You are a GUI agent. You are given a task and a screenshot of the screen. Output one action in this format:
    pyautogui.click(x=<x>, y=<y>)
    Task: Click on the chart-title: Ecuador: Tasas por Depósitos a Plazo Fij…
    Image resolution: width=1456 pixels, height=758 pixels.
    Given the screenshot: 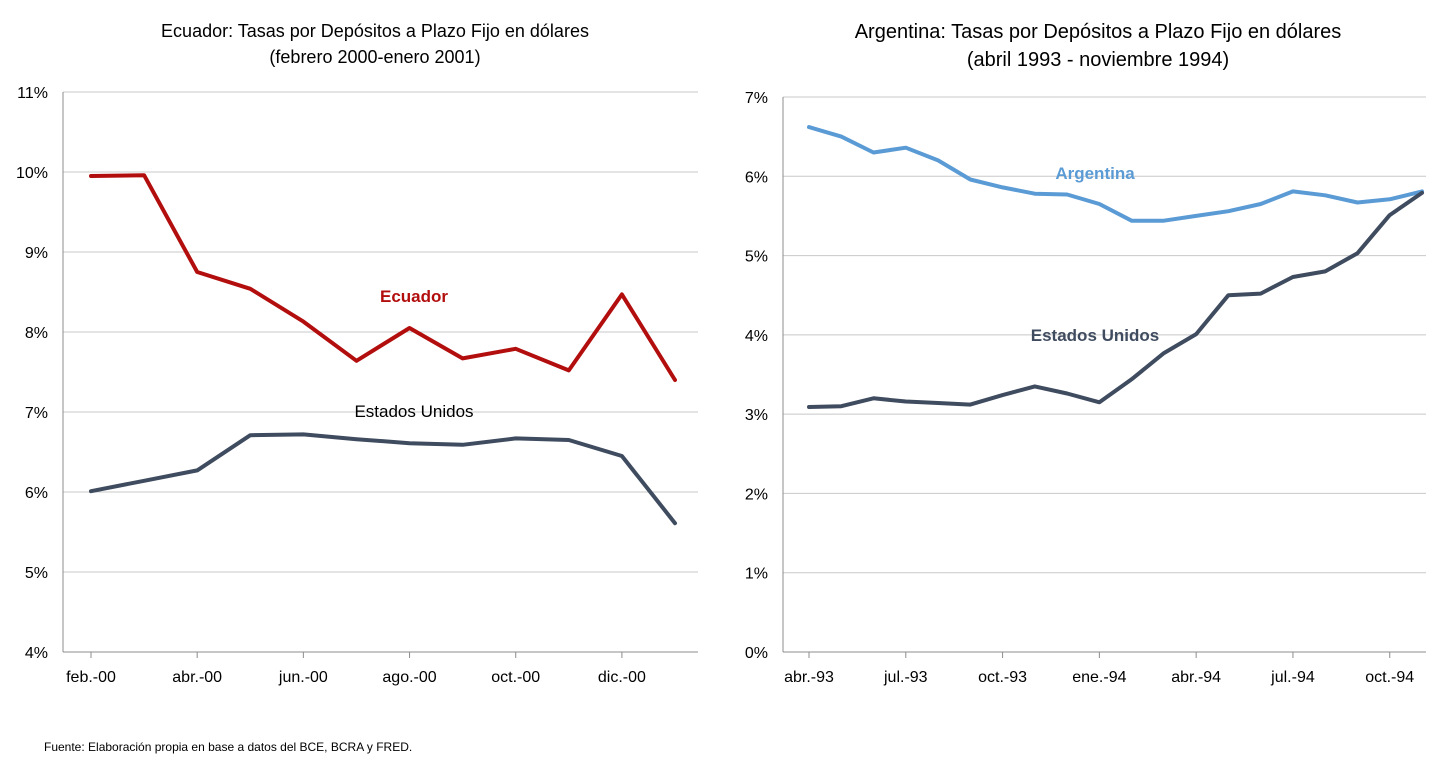 What is the action you would take?
    pyautogui.click(x=375, y=31)
    